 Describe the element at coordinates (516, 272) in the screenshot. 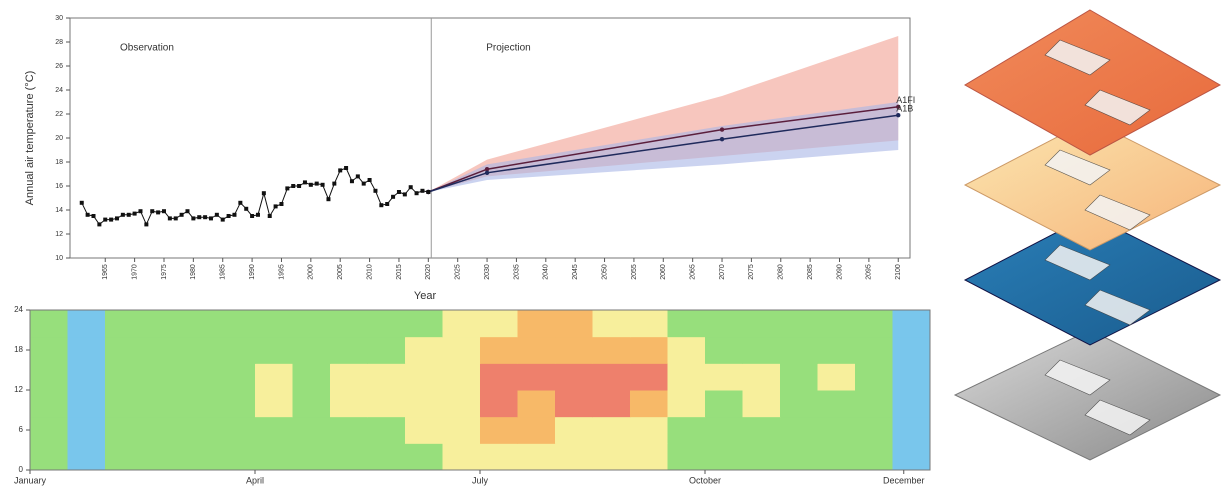

I see `x-tick-label: 2035` at that location.